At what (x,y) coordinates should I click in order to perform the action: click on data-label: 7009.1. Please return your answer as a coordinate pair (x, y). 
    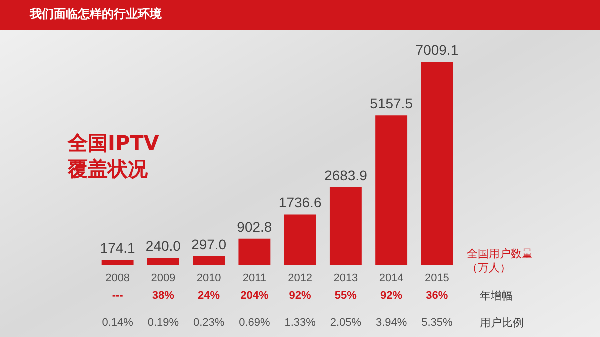
    Looking at the image, I should click on (437, 50).